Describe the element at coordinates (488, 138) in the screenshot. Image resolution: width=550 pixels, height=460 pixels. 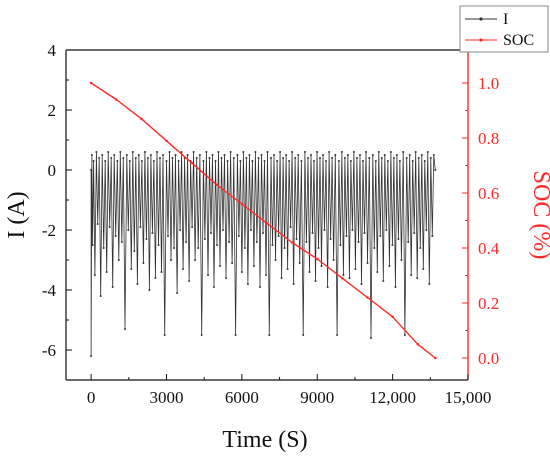
I see `y2-tick-label: 0.8` at that location.